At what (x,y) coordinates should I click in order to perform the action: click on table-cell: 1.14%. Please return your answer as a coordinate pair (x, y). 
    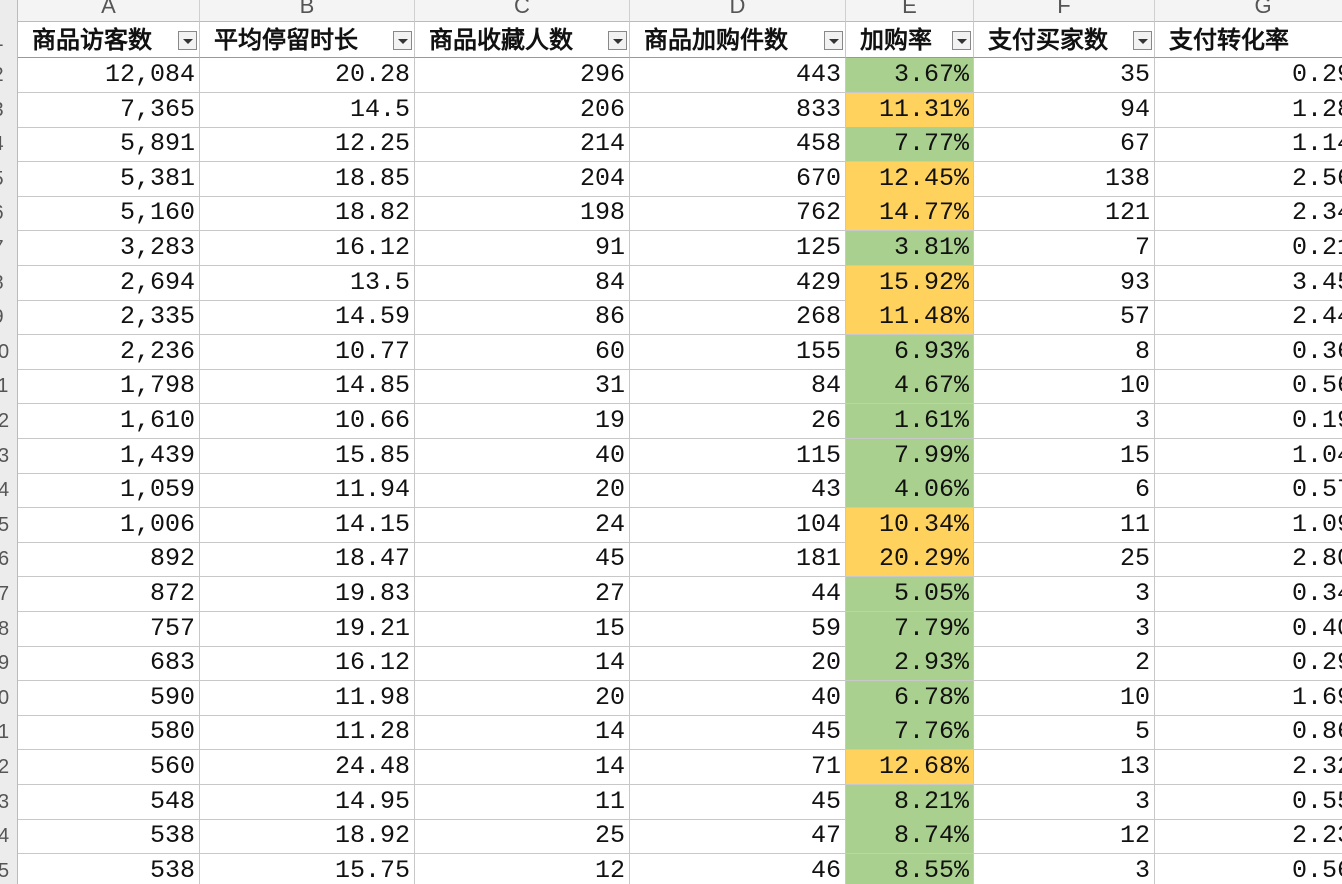
    Looking at the image, I should click on (1248, 145).